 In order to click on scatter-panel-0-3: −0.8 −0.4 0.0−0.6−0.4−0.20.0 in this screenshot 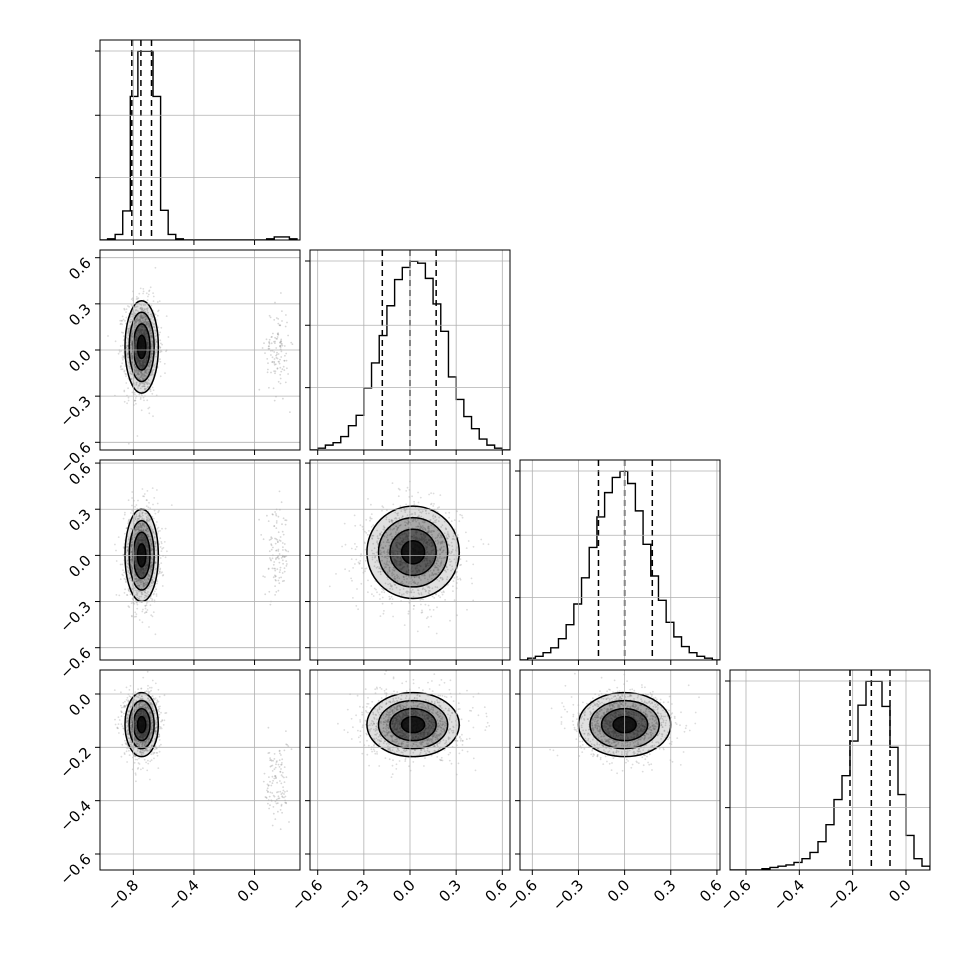, I will do `click(178, 792)`.